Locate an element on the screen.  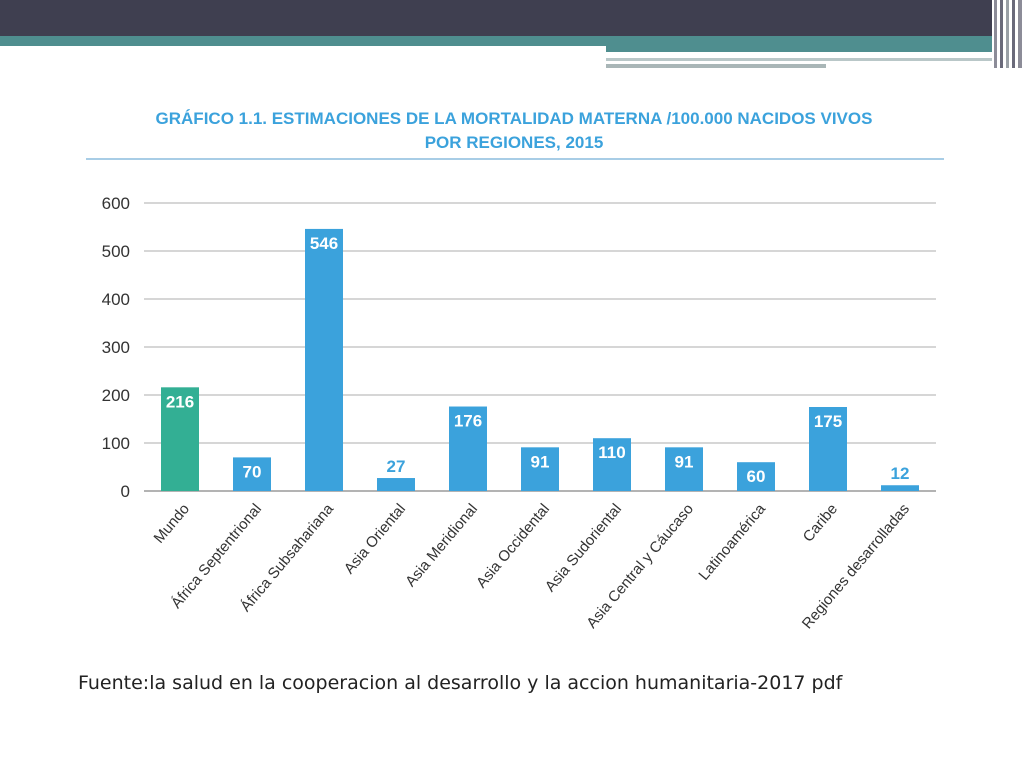
header-dark-band is located at coordinates (512, 18).